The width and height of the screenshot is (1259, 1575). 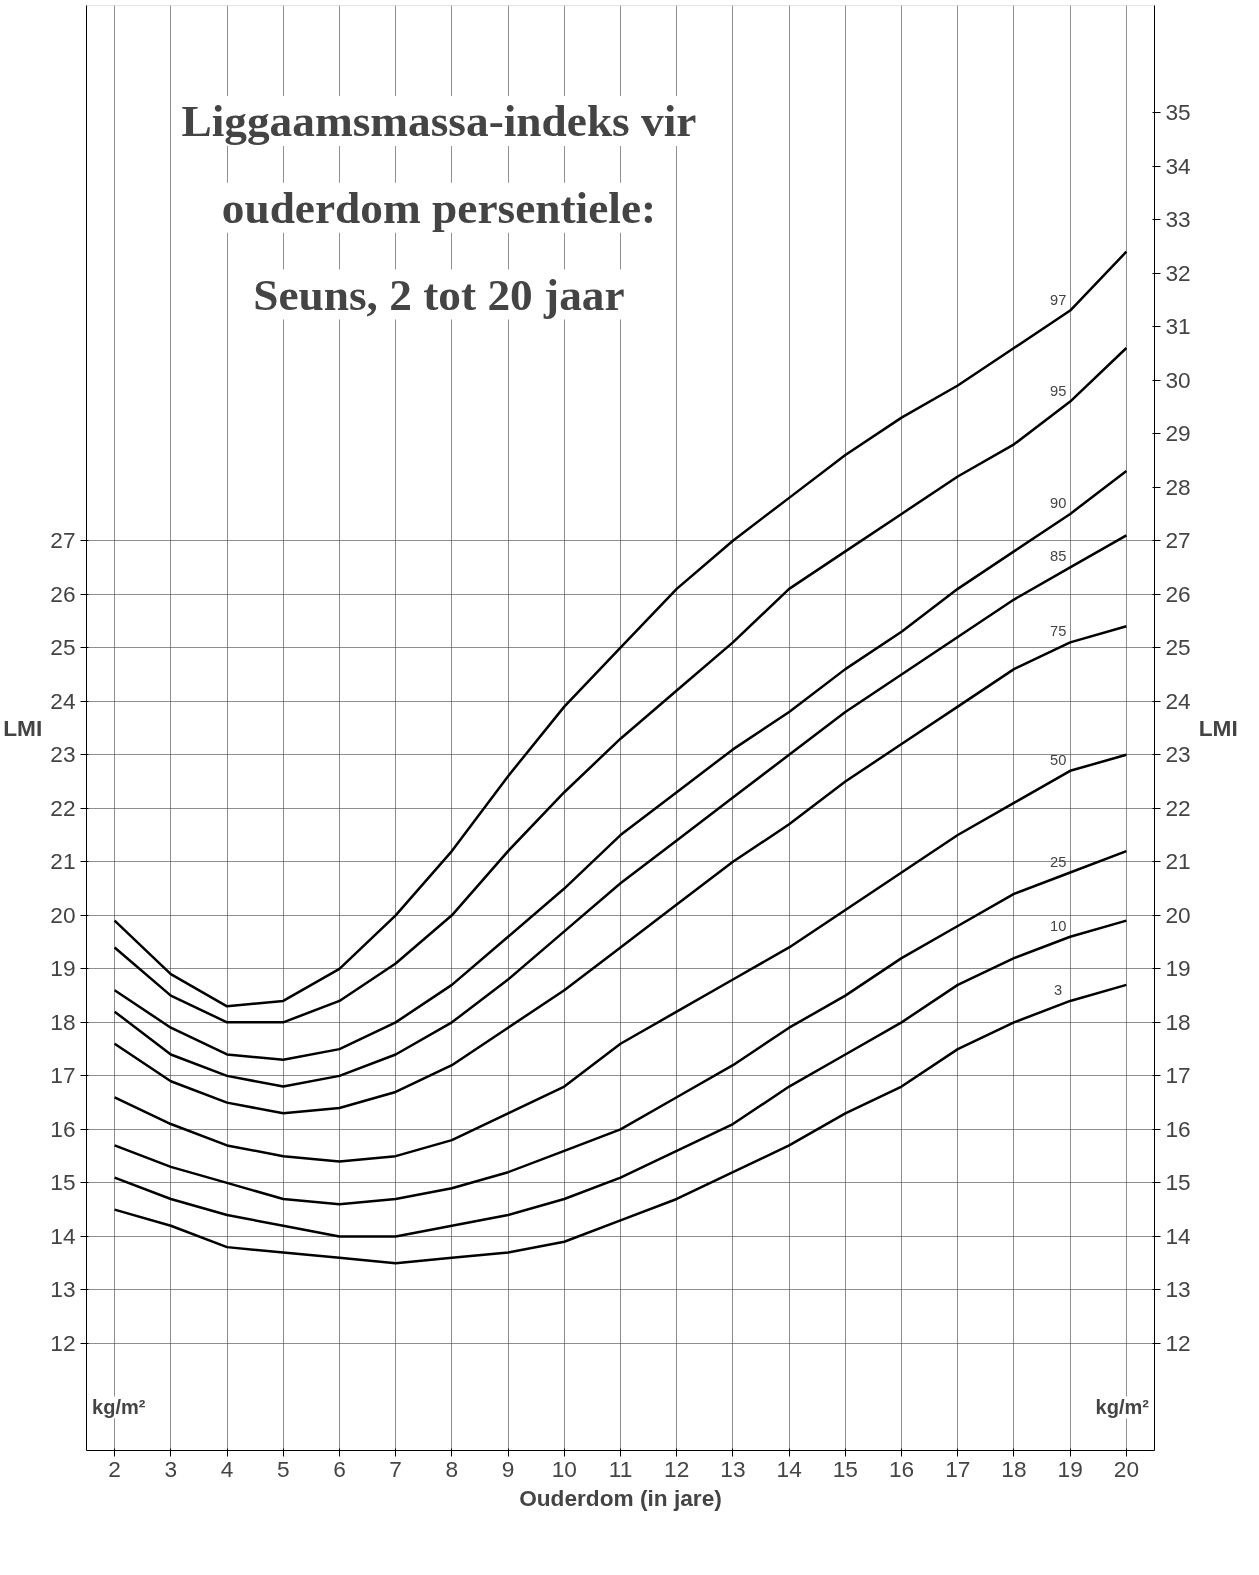 I want to click on series-label: 95, so click(x=1058, y=390).